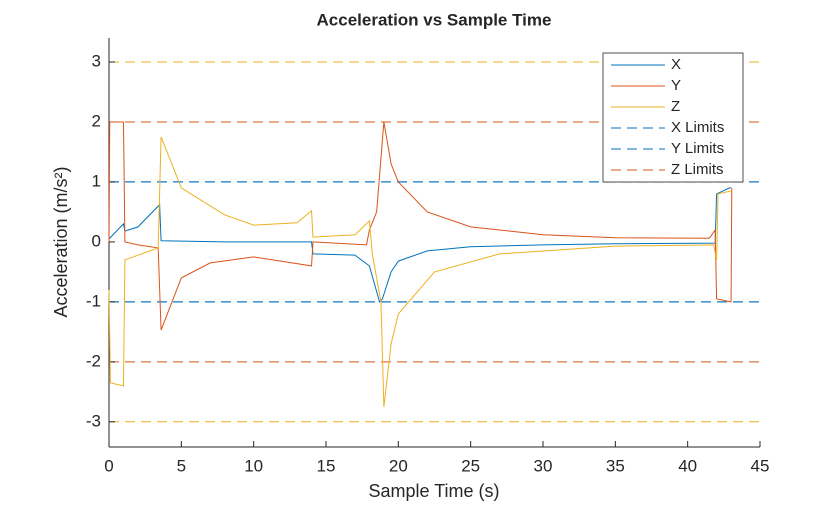  Describe the element at coordinates (615, 465) in the screenshot. I see `x-tick-label: 35` at that location.